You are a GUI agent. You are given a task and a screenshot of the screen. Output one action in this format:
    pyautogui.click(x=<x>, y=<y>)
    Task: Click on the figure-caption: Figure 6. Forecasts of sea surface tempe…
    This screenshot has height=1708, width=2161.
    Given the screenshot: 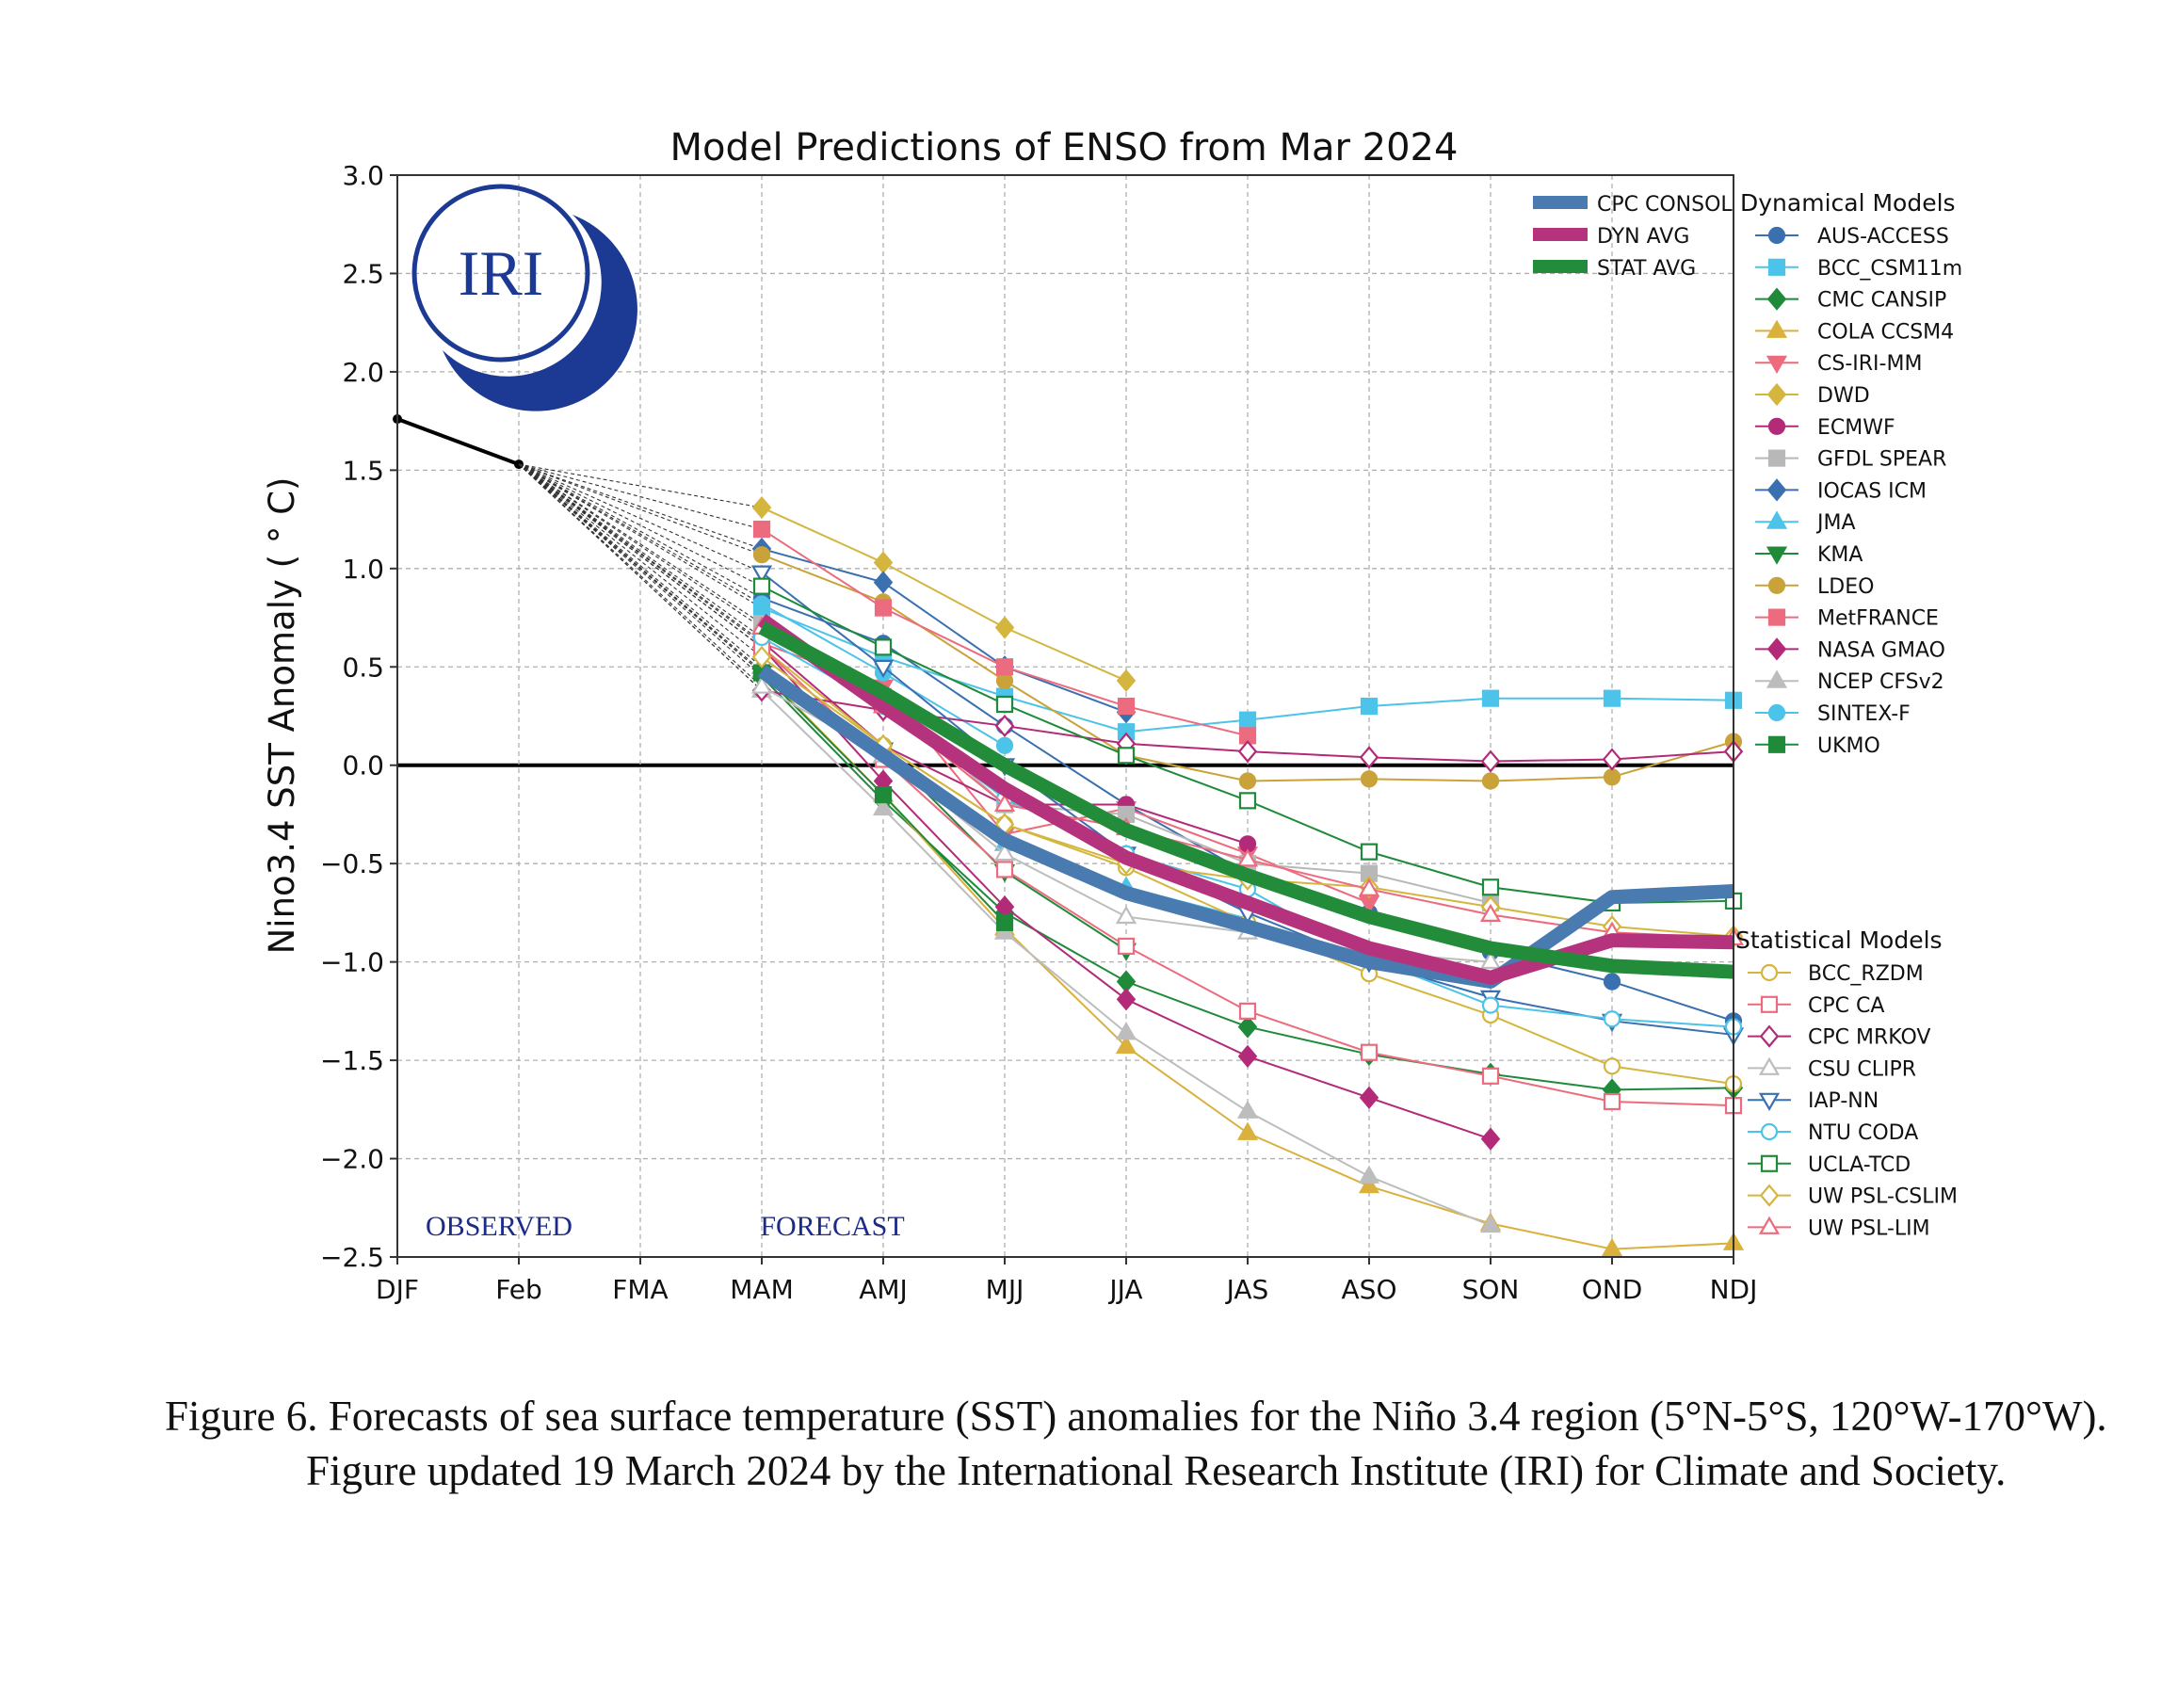 What is the action you would take?
    pyautogui.click(x=1136, y=1443)
    